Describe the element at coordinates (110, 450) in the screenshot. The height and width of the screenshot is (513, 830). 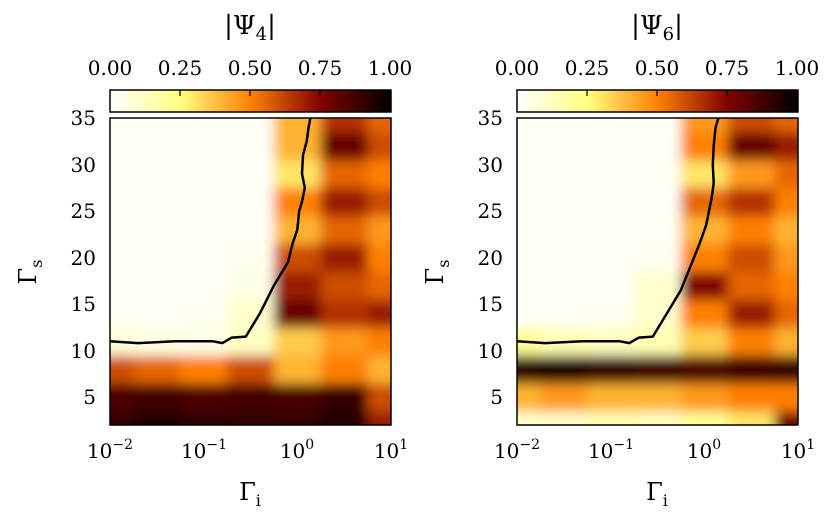
I see `x-tick-label: 10⁻²` at that location.